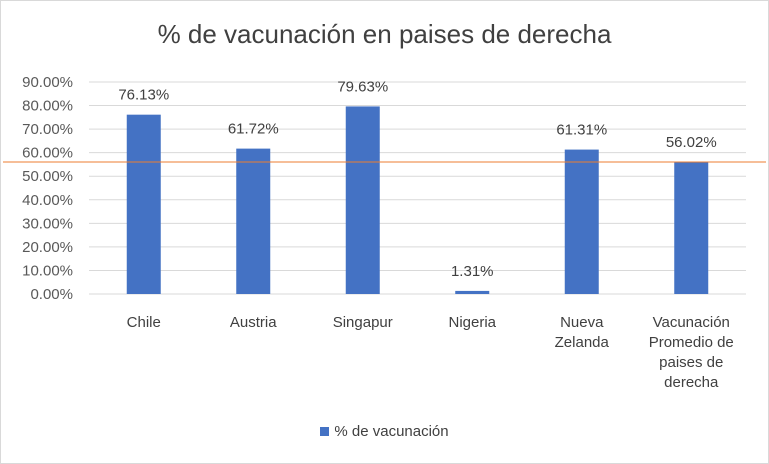 The image size is (769, 464). I want to click on data-label: 61.72%, so click(253, 129).